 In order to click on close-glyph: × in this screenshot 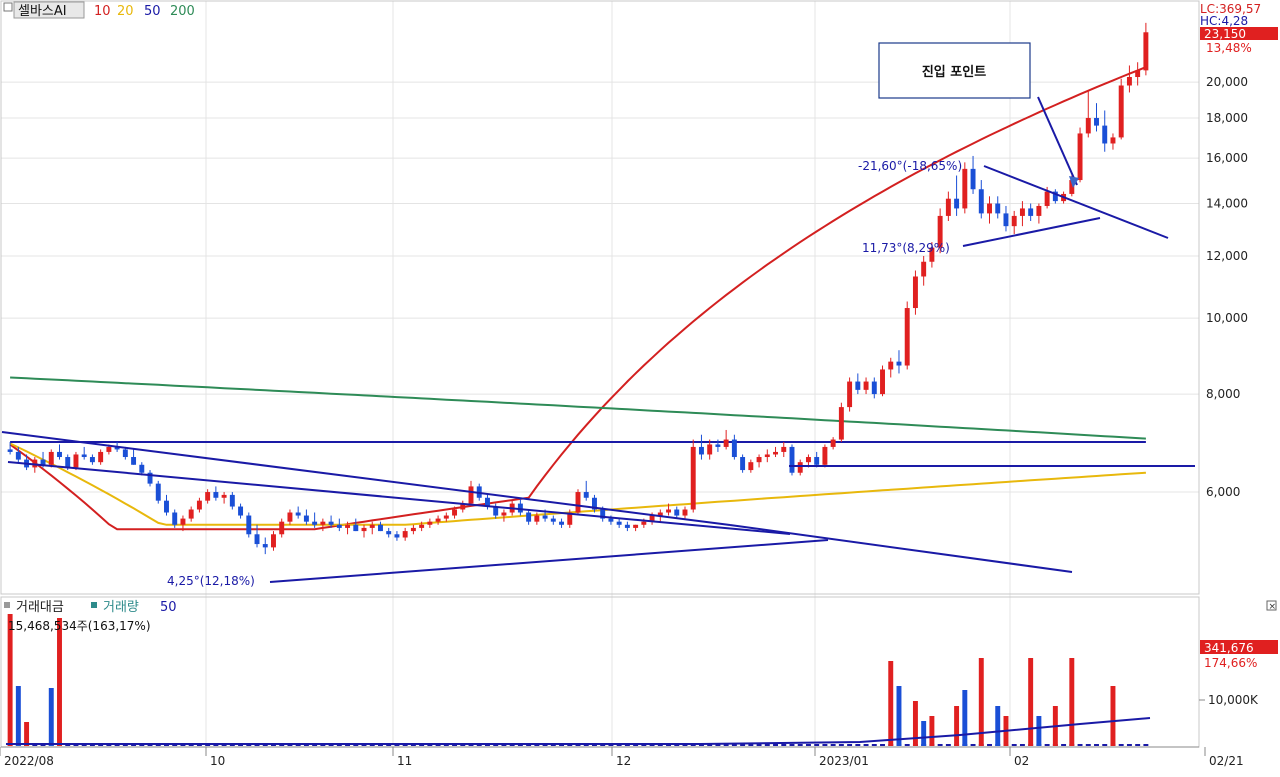, I will do `click(1273, 607)`.